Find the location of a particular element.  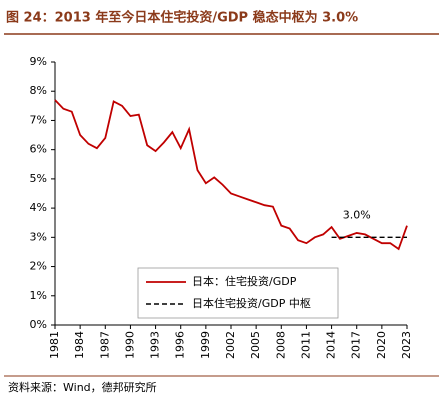

x-tick-label: 2014 is located at coordinates (331, 345).